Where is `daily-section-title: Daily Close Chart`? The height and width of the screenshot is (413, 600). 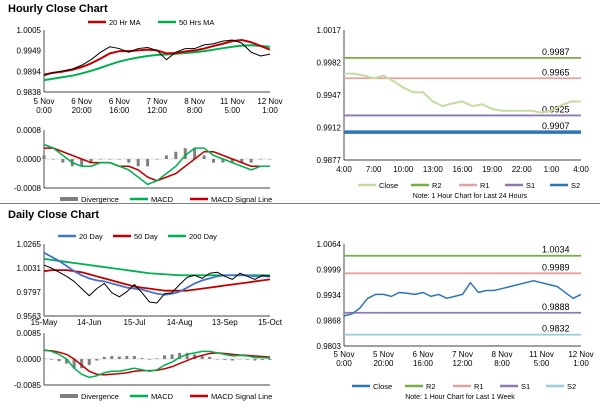
daily-section-title: Daily Close Chart is located at coordinates (54, 215).